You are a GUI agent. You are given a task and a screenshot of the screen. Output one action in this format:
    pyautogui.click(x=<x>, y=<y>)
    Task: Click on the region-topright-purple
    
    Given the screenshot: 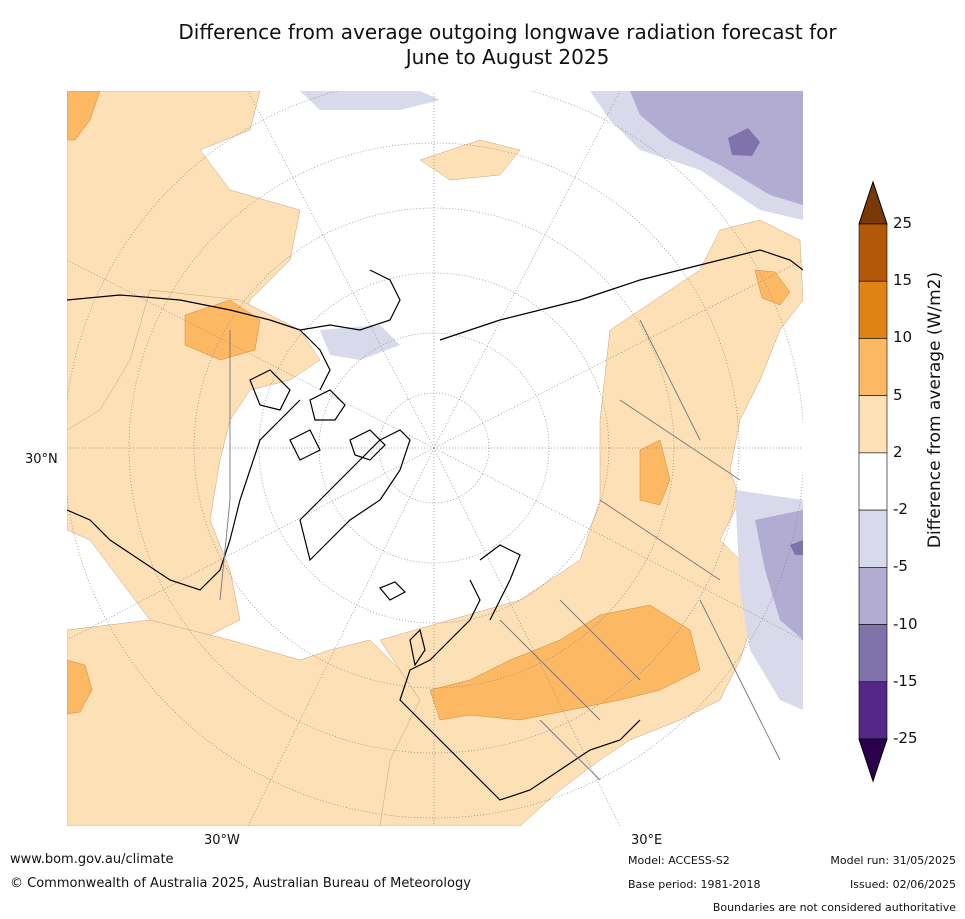 What is the action you would take?
    pyautogui.click(x=744, y=142)
    